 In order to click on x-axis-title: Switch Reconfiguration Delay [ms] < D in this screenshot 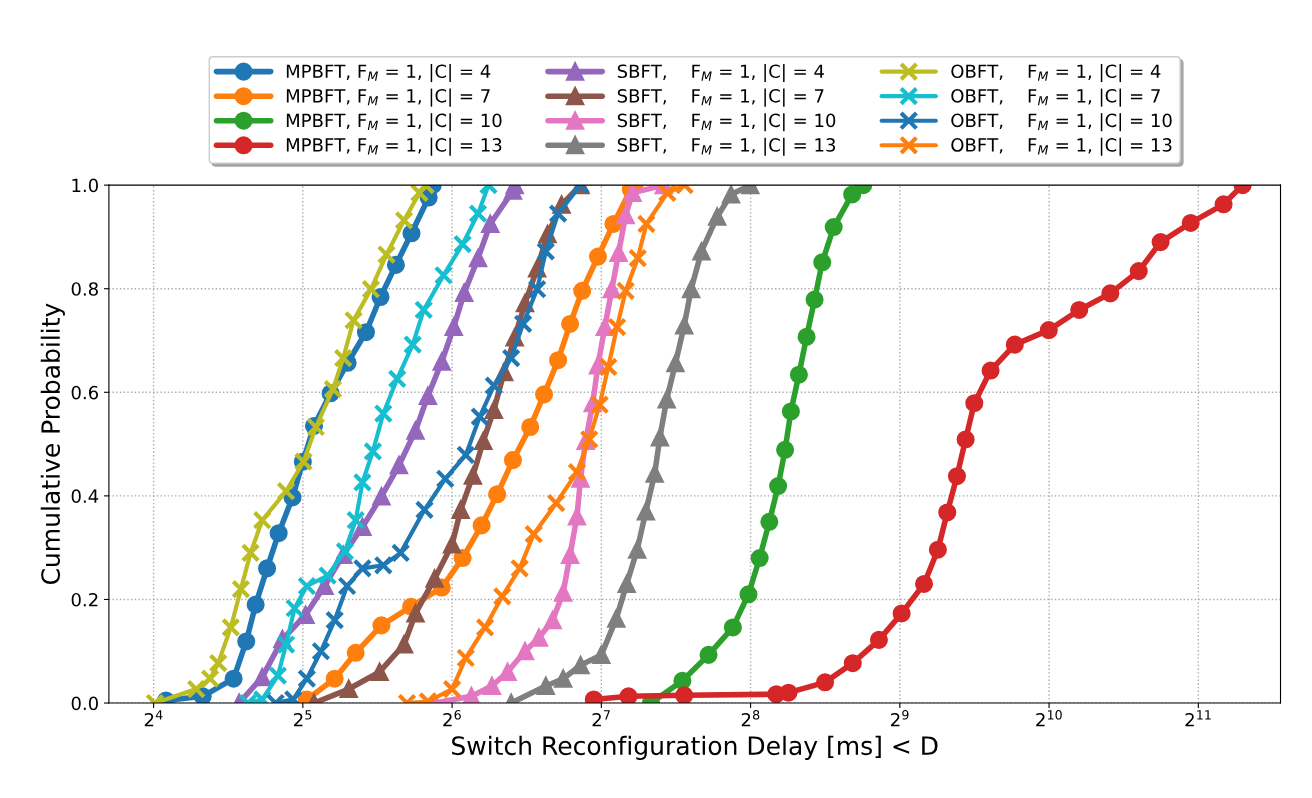, I will do `click(695, 747)`.